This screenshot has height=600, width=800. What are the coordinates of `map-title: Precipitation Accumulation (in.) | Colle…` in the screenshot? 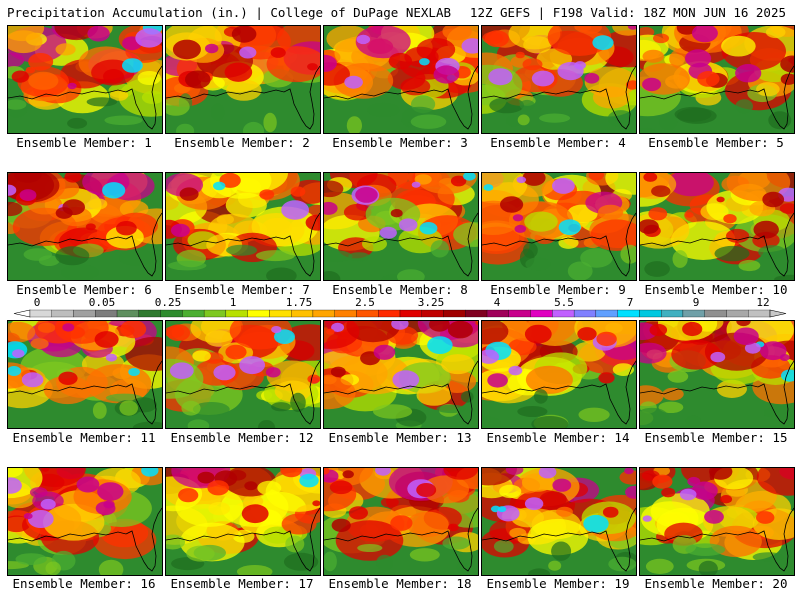 It's located at (229, 12).